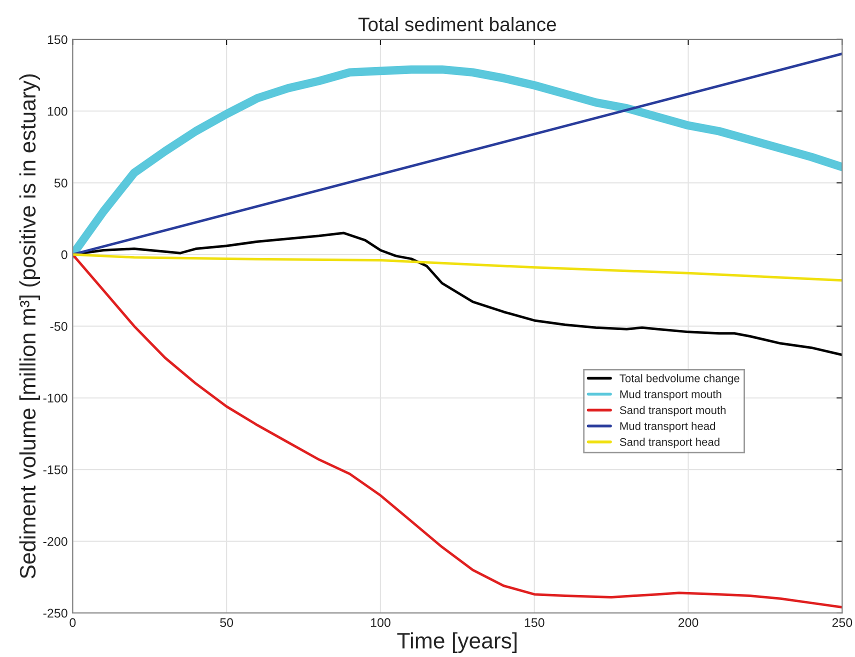 The width and height of the screenshot is (855, 657). What do you see at coordinates (842, 623) in the screenshot?
I see `x-tick-label: 250` at bounding box center [842, 623].